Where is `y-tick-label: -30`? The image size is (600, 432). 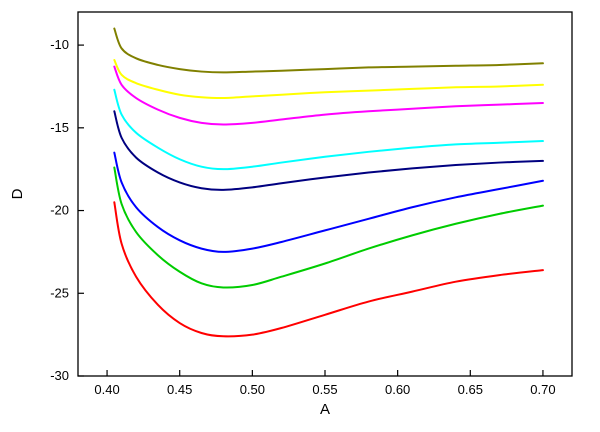 y-tick-label: -30 is located at coordinates (59, 375).